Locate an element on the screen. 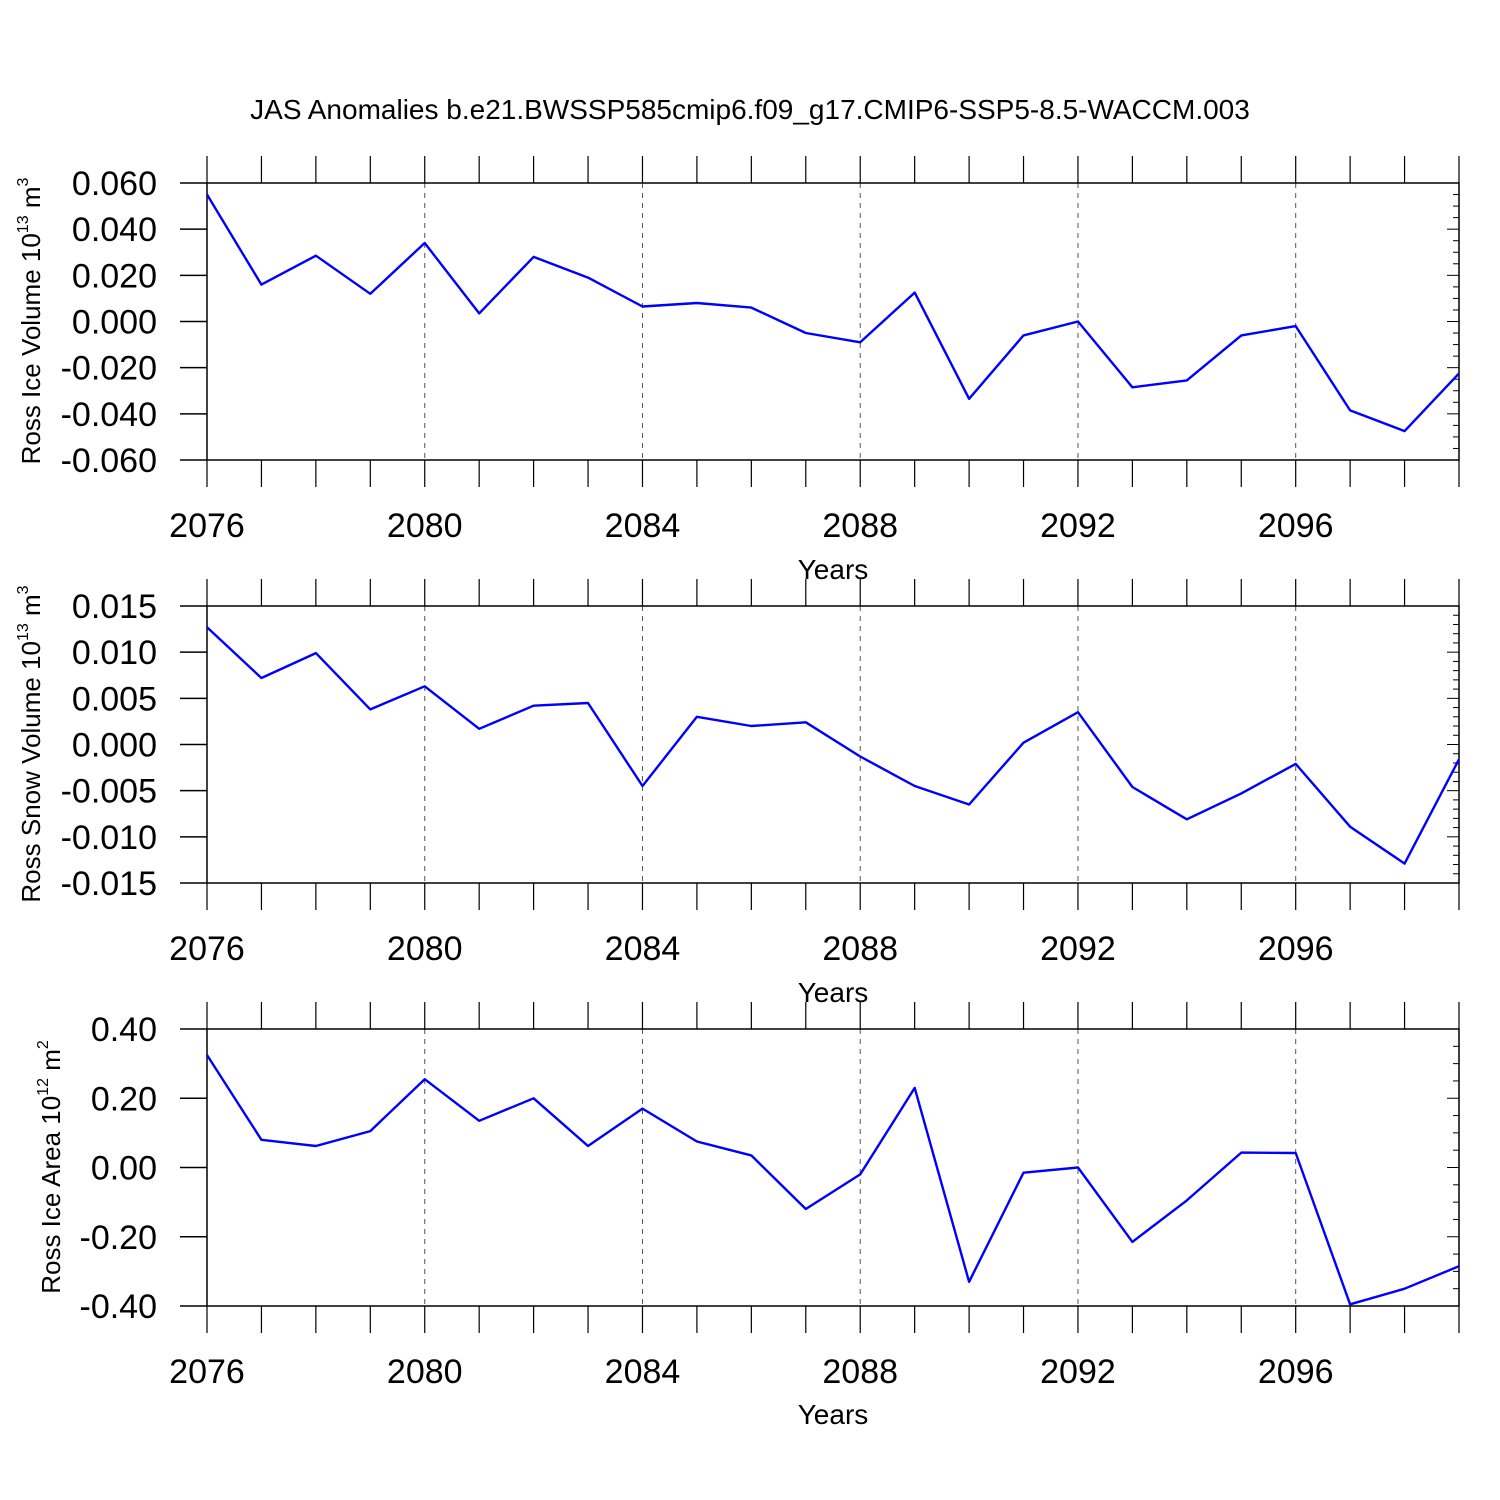 The image size is (1500, 1500). y-tick-label: 0.00 is located at coordinates (124, 1169).